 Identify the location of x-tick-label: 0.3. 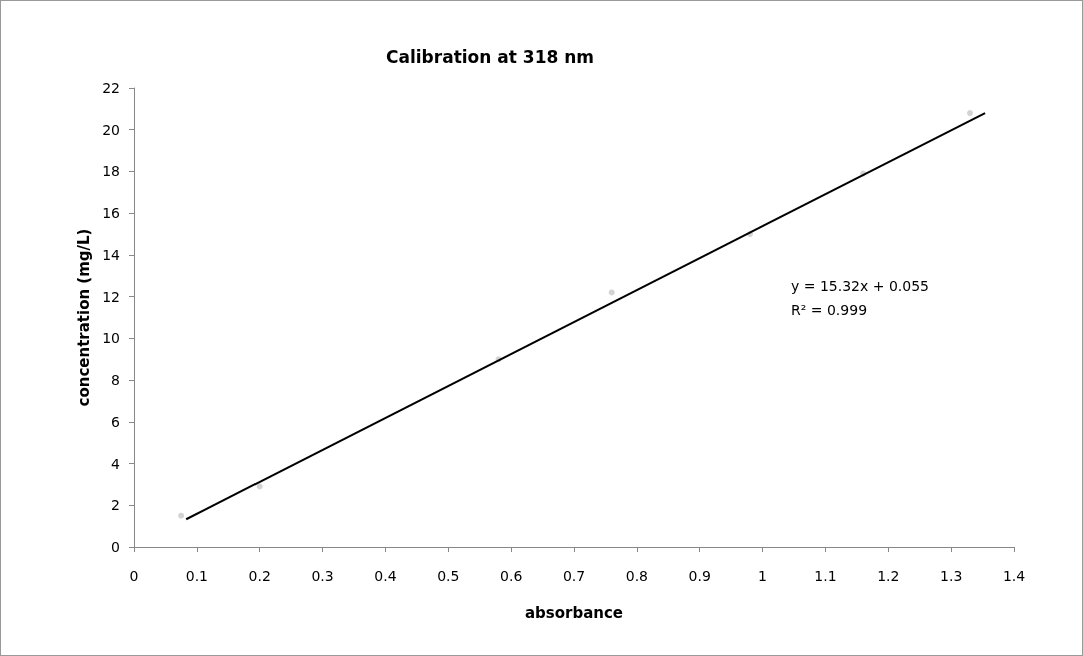
(322, 576).